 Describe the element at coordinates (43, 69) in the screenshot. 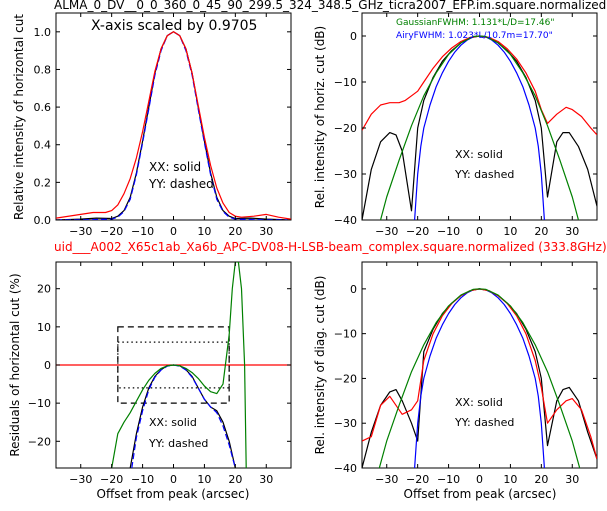

I see `y-tick-label: 0.8` at that location.